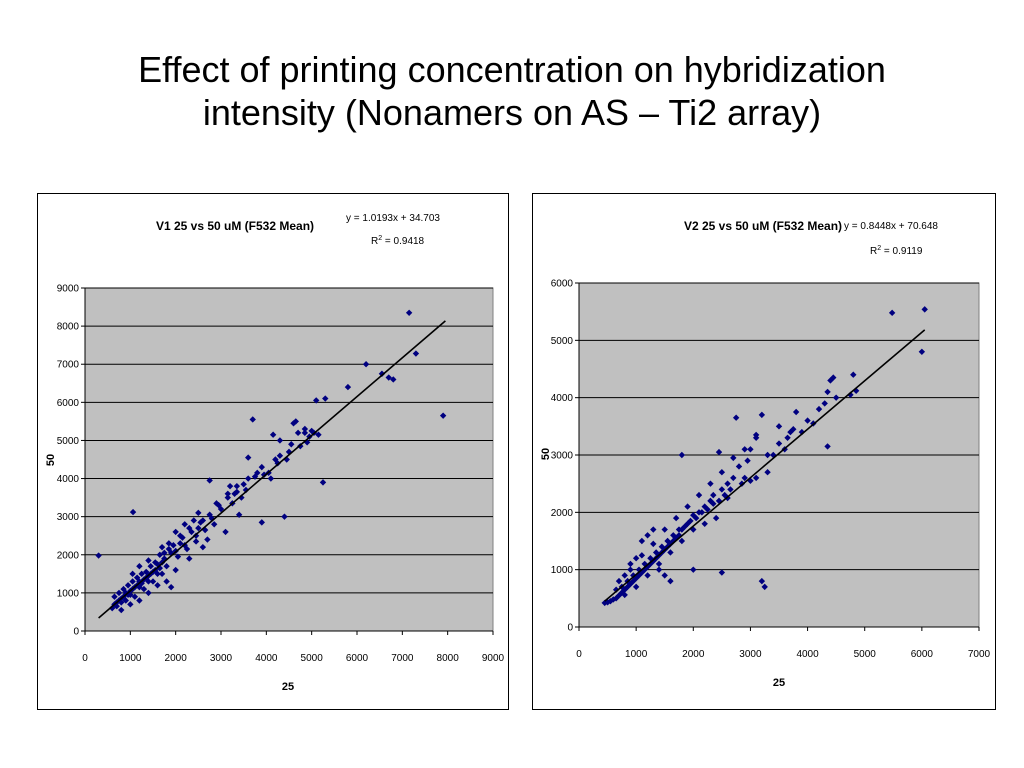  What do you see at coordinates (68, 365) in the screenshot?
I see `y-tick-label: 7000` at bounding box center [68, 365].